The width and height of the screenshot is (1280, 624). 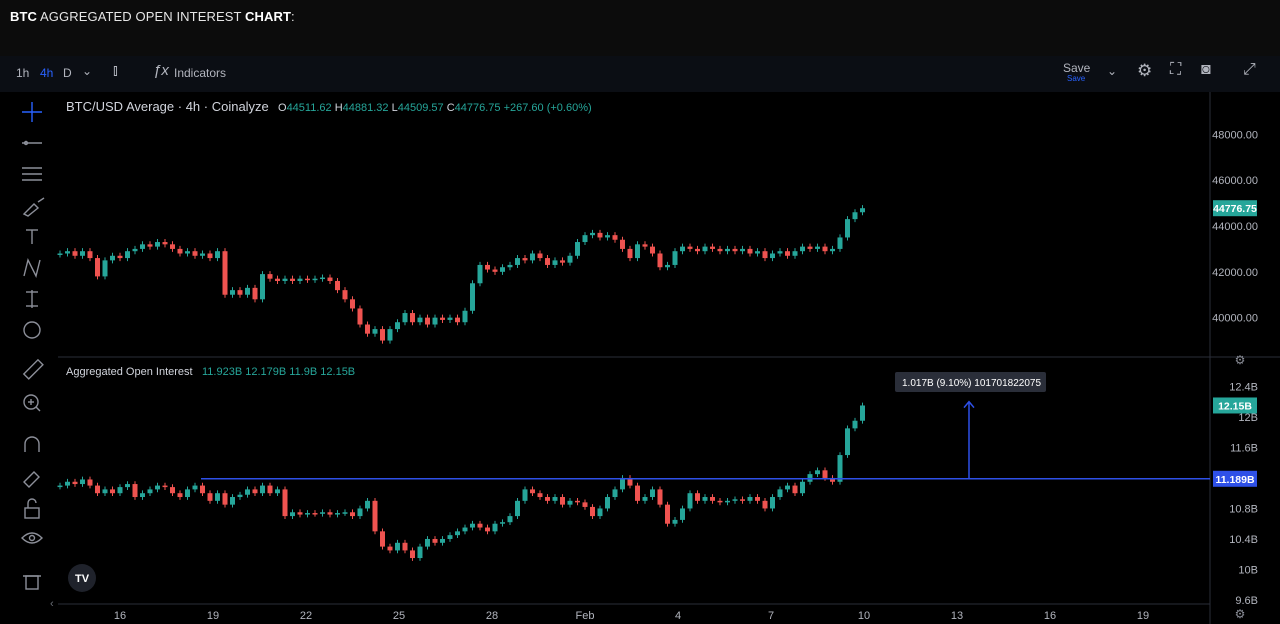 I want to click on zoom-in-icon, so click(x=32, y=403).